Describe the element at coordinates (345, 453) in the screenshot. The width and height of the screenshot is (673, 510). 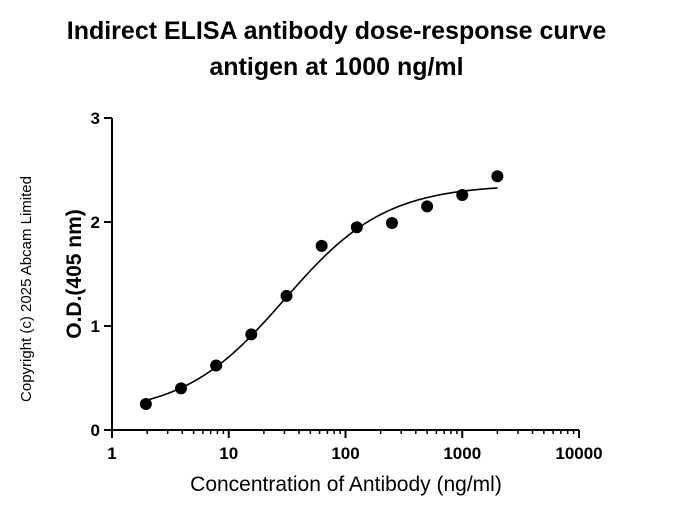
I see `x-tick-label: 100` at that location.